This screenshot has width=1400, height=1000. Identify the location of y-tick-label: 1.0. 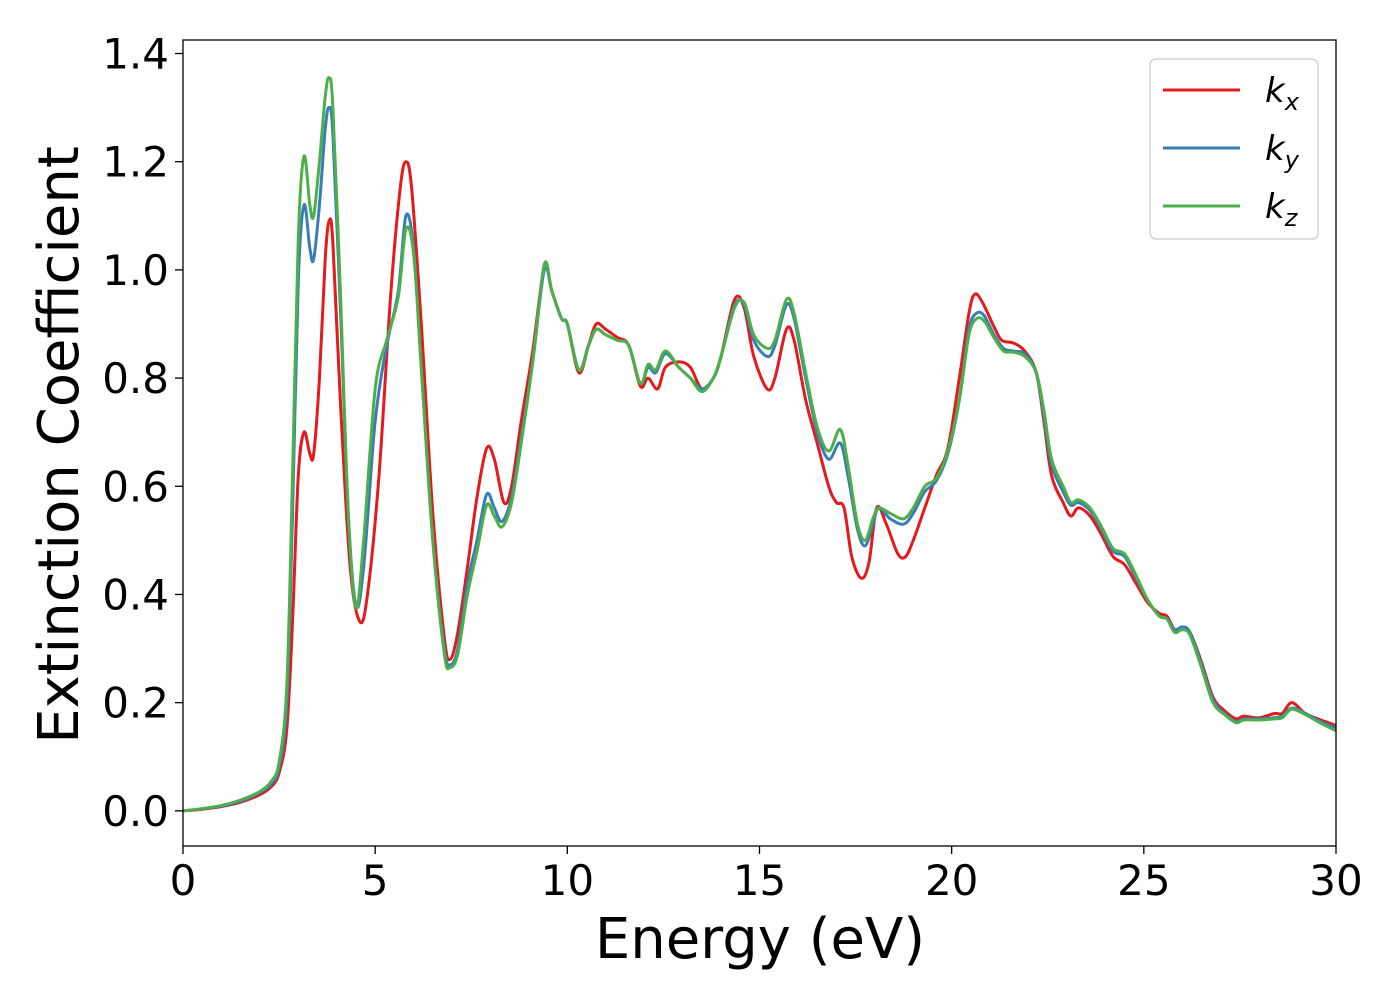
(135, 270).